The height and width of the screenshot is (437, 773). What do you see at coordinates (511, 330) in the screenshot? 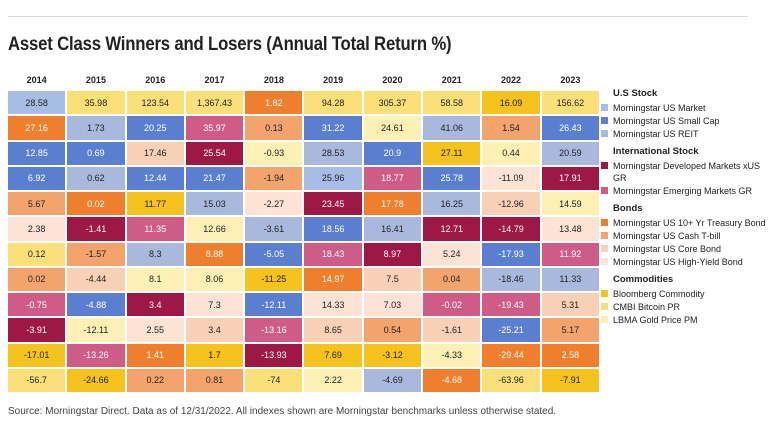
I see `return-cell: -25.21` at bounding box center [511, 330].